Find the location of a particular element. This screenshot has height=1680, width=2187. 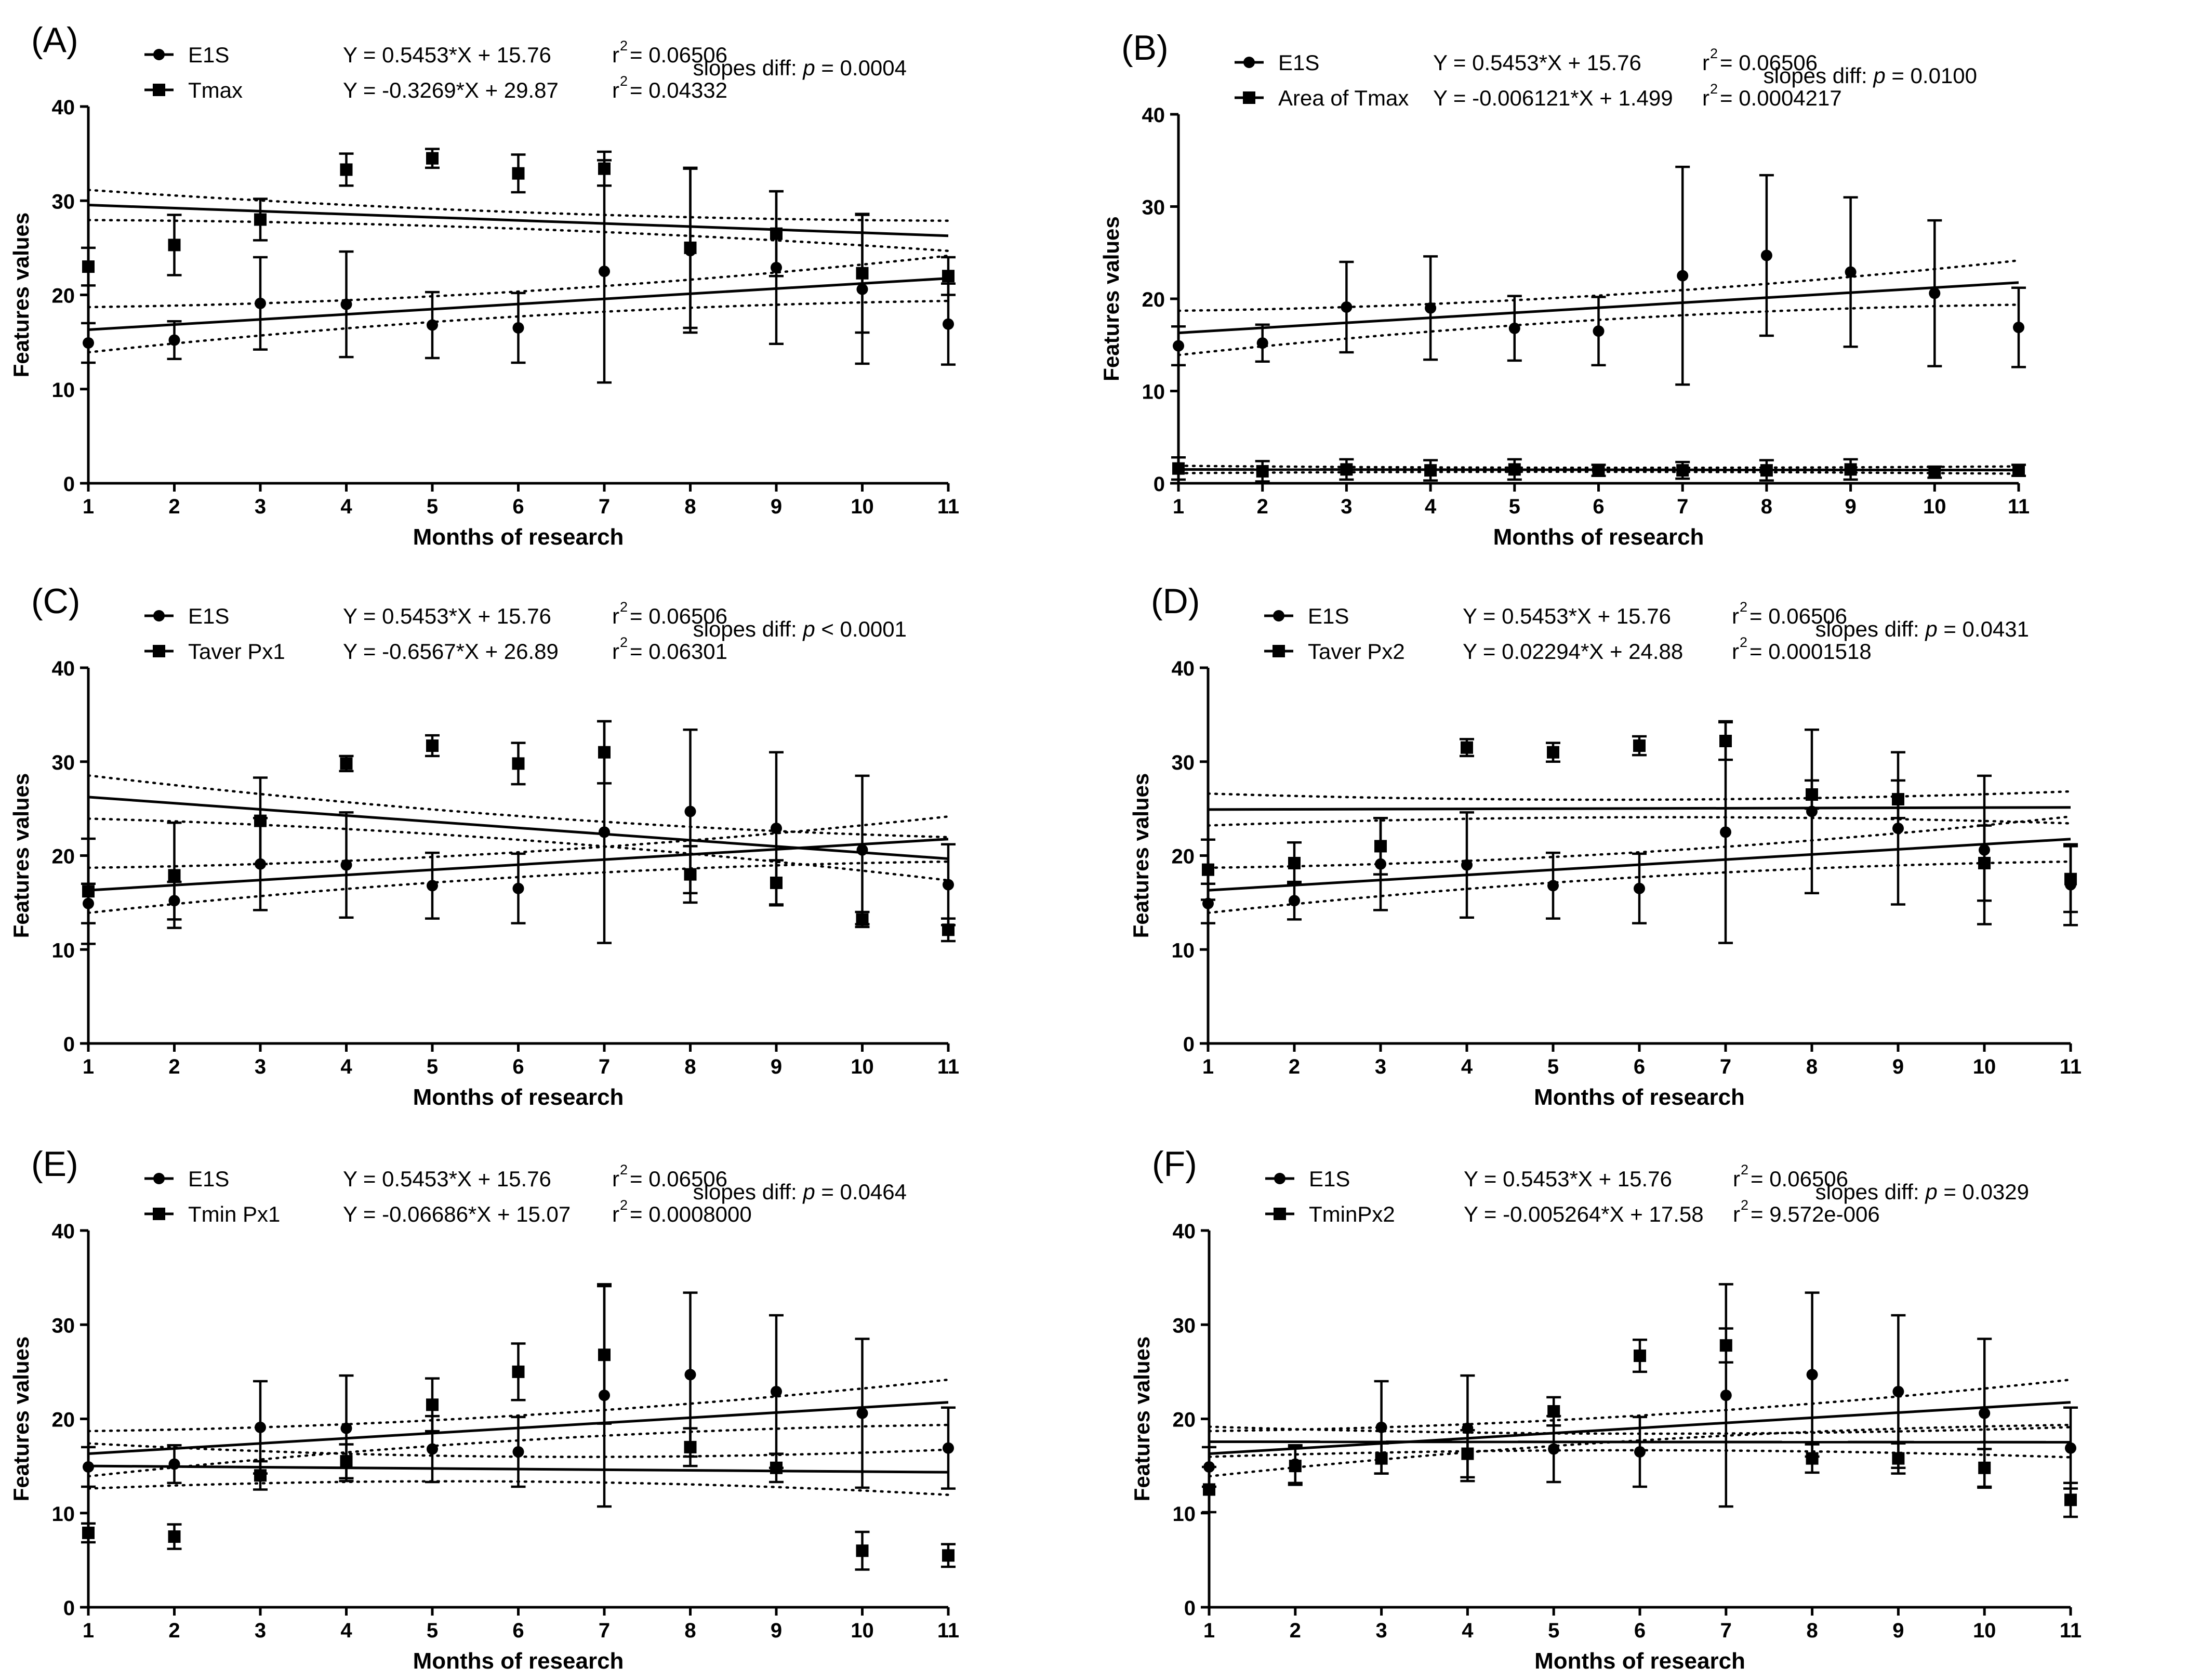

slopes-diff-annotation: slopes diff: p = 0.0464 is located at coordinates (800, 1192).